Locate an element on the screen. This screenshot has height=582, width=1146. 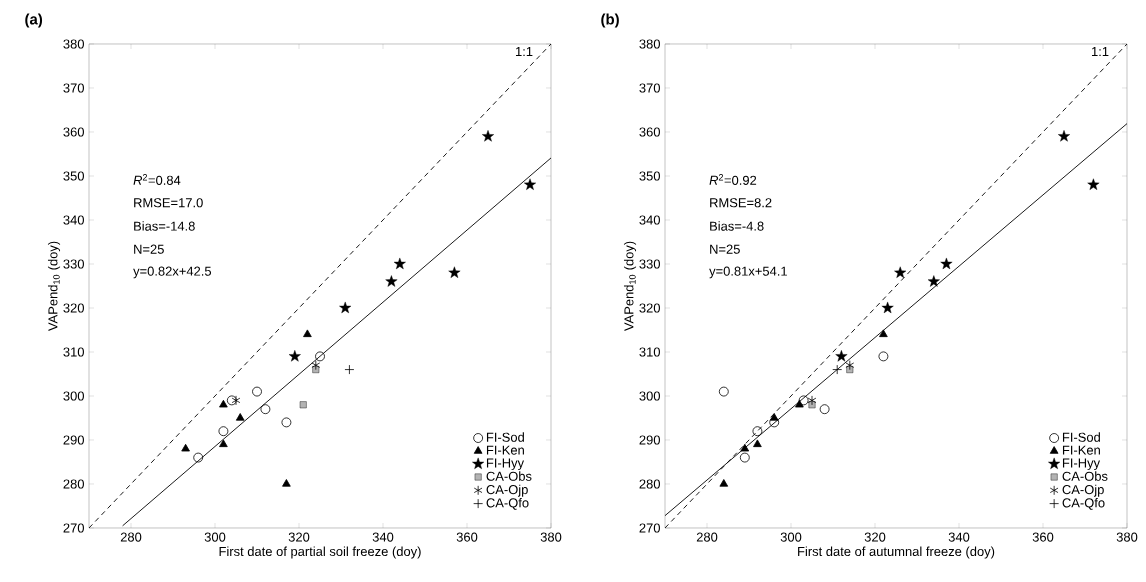
legend-label: CA-Qfo is located at coordinates (1083, 503).